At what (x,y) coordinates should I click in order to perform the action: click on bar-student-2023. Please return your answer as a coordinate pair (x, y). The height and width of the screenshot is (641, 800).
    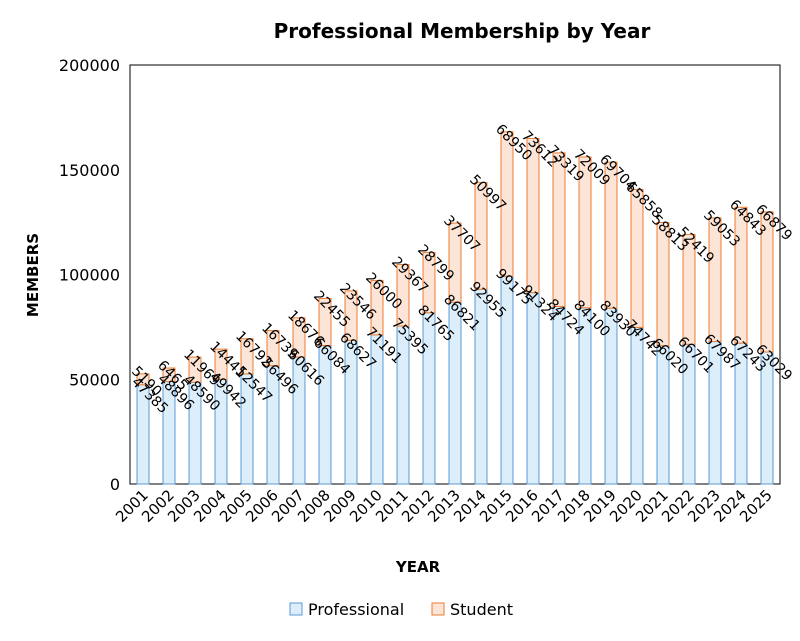
    Looking at the image, I should click on (715, 280).